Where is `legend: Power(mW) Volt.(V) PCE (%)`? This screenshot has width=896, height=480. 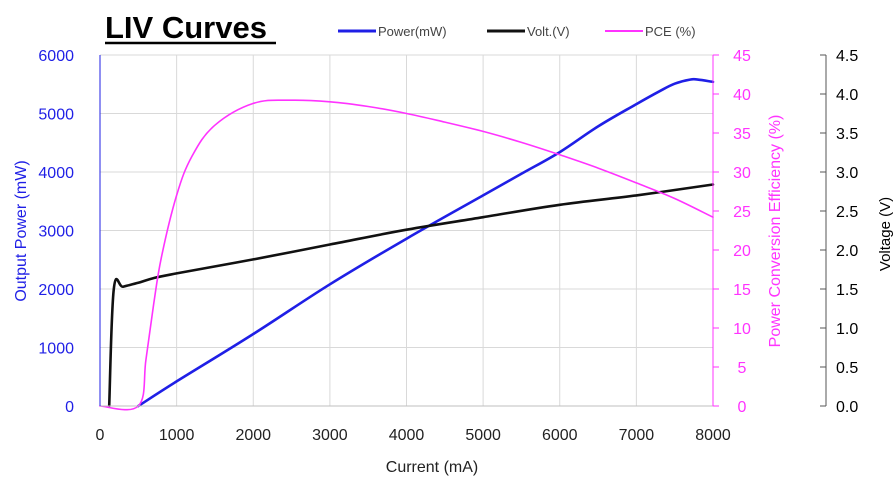
legend: Power(mW) Volt.(V) PCE (%) is located at coordinates (517, 31).